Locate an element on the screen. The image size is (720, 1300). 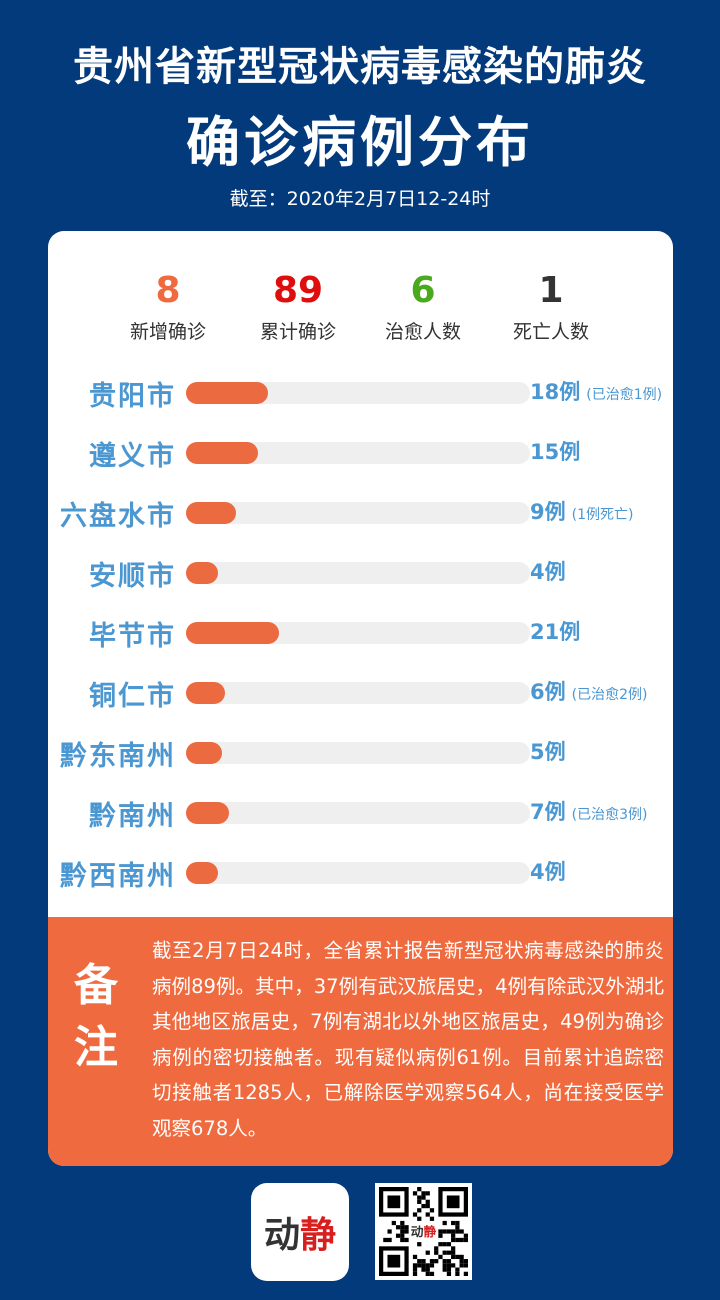
value-label: 7例 (已治愈3例) is located at coordinates (588, 811).